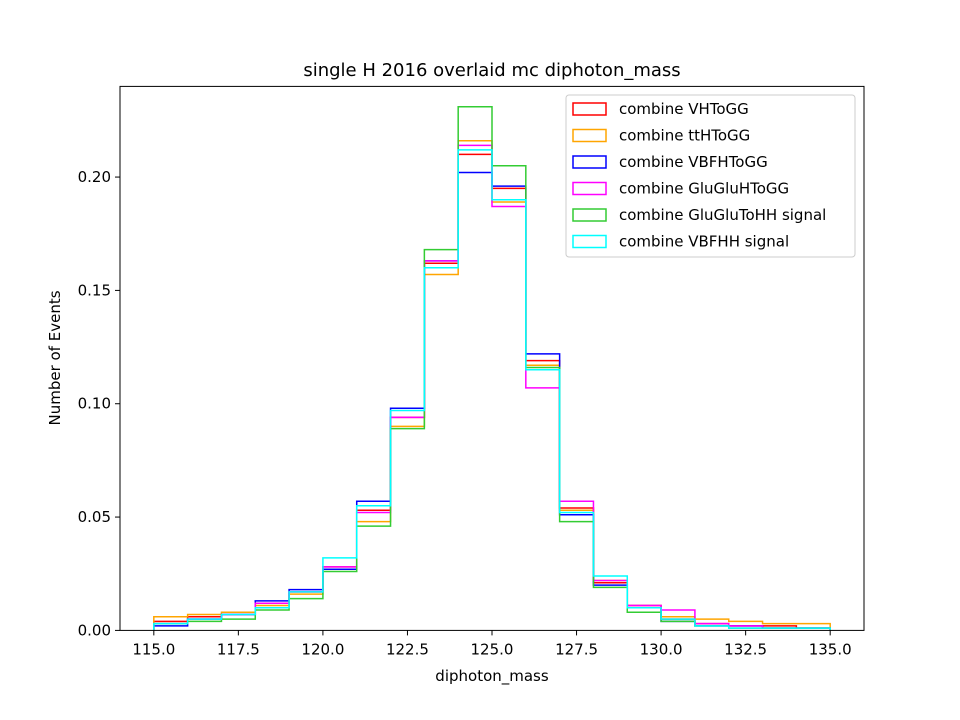  What do you see at coordinates (407, 649) in the screenshot?
I see `x-tick-label: 122.5` at bounding box center [407, 649].